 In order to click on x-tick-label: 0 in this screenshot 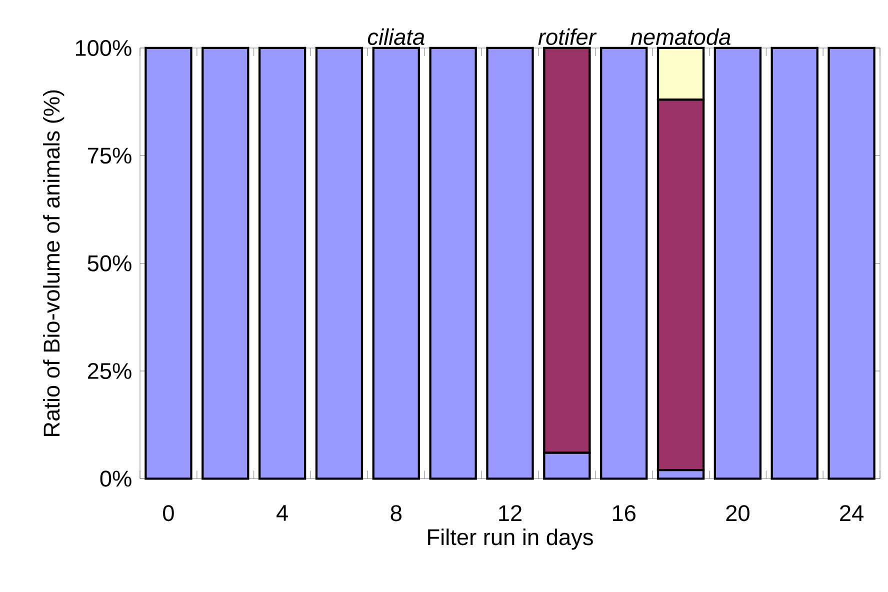, I will do `click(168, 513)`.